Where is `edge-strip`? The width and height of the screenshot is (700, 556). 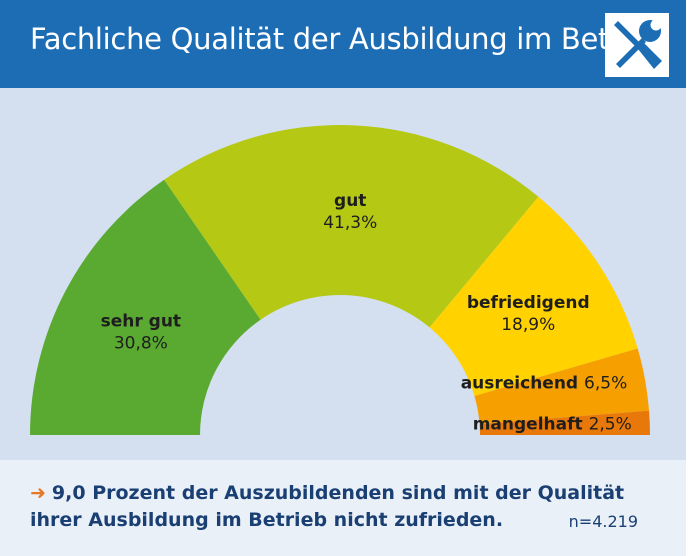 edge-strip is located at coordinates (693, 278).